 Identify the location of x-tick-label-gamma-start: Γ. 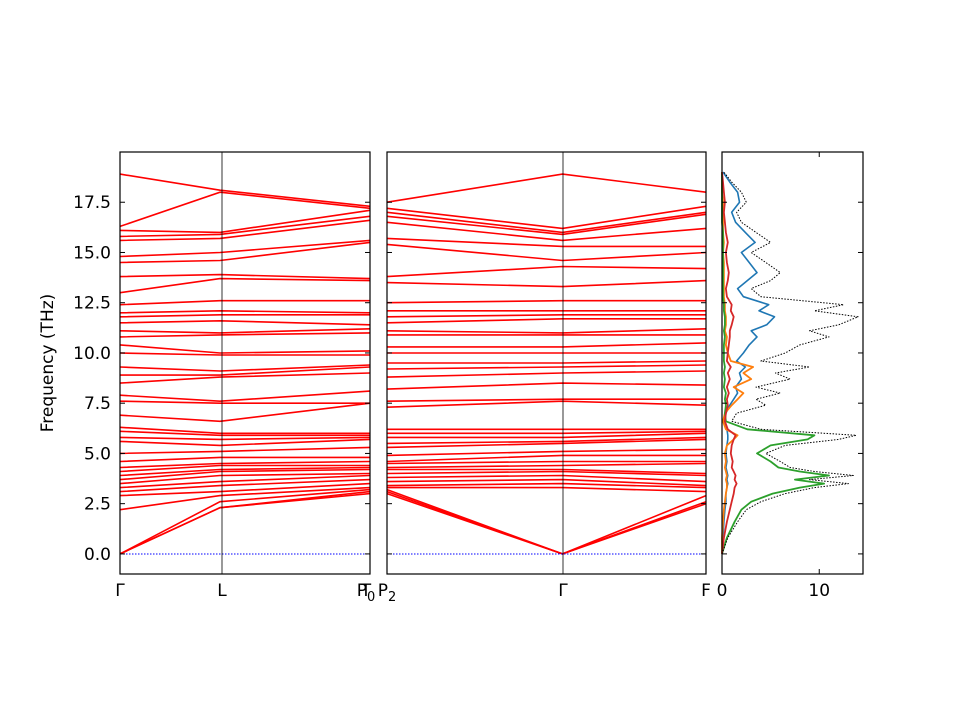
(120, 591).